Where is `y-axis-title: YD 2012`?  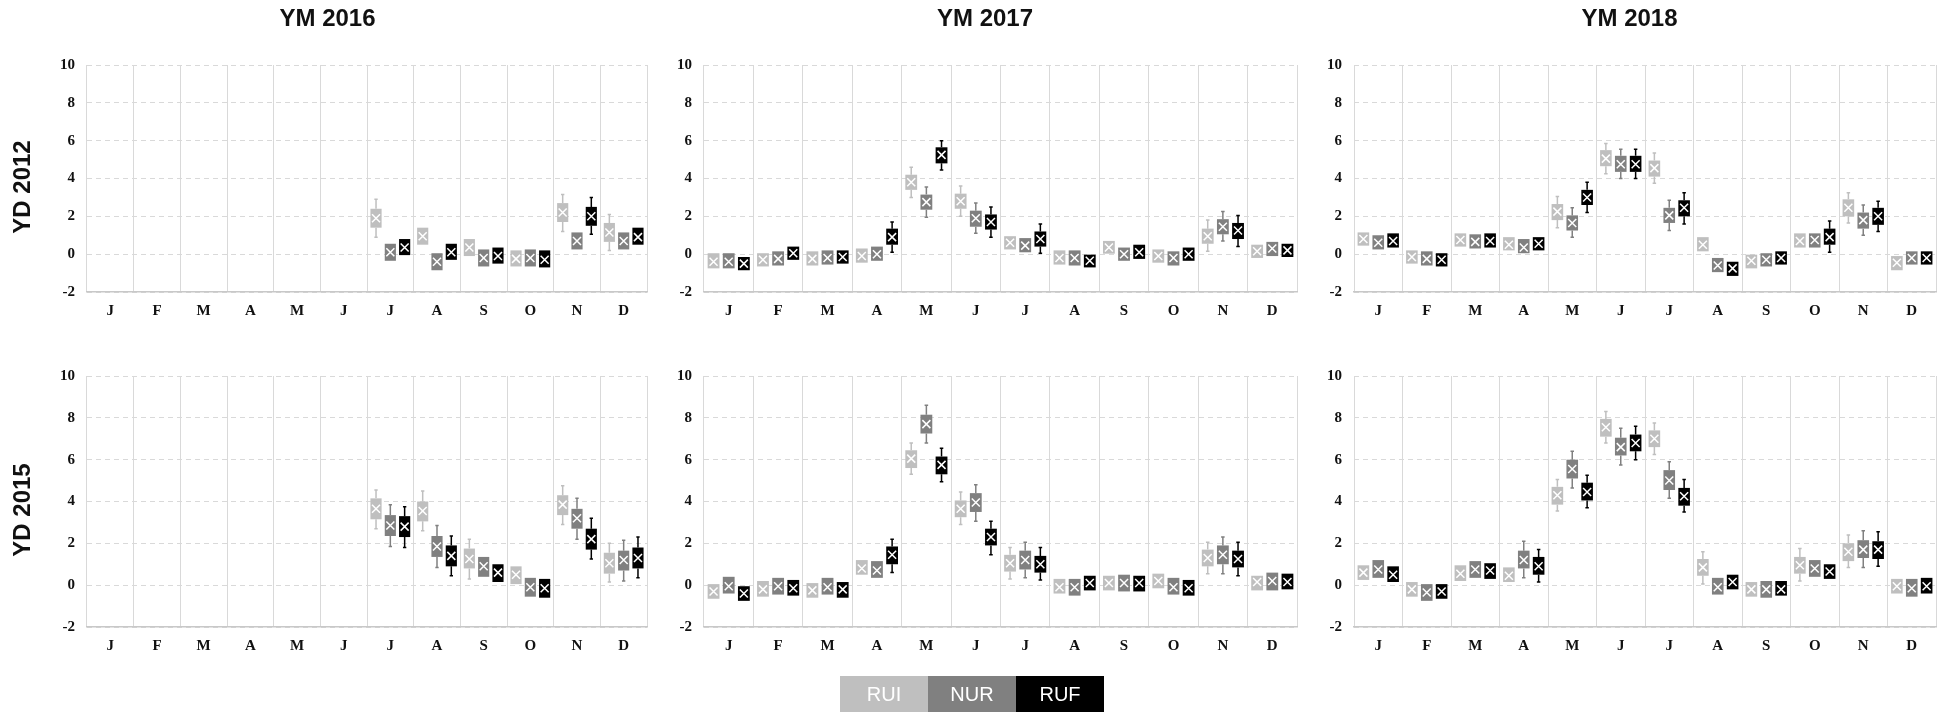 y-axis-title: YD 2012 is located at coordinates (22, 187).